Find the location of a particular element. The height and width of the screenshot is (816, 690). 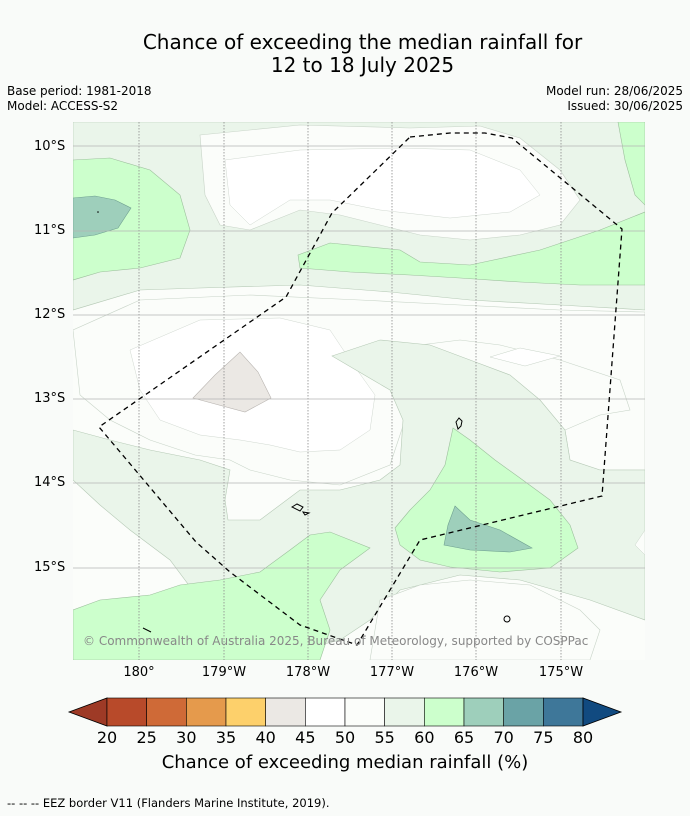

colorbar is located at coordinates (345, 712).